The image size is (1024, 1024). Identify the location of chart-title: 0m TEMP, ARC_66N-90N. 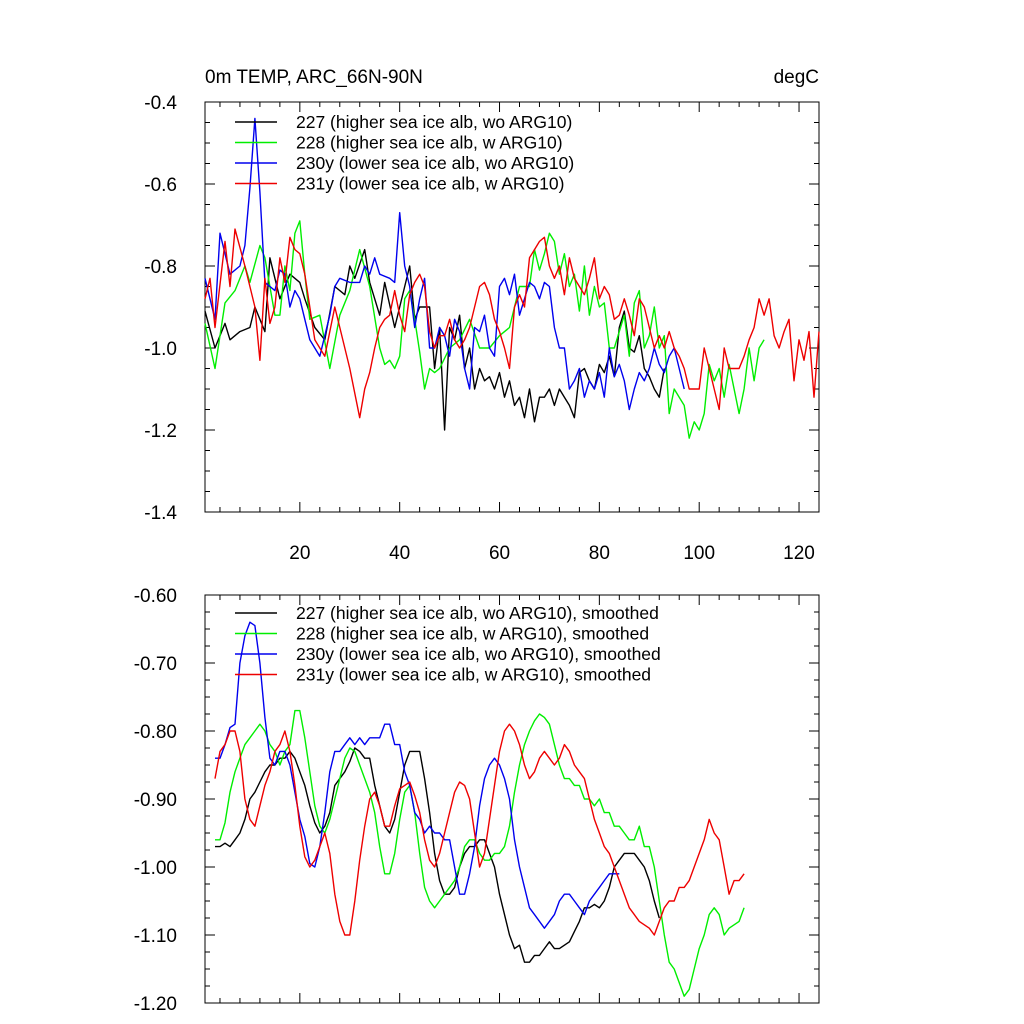
(314, 77).